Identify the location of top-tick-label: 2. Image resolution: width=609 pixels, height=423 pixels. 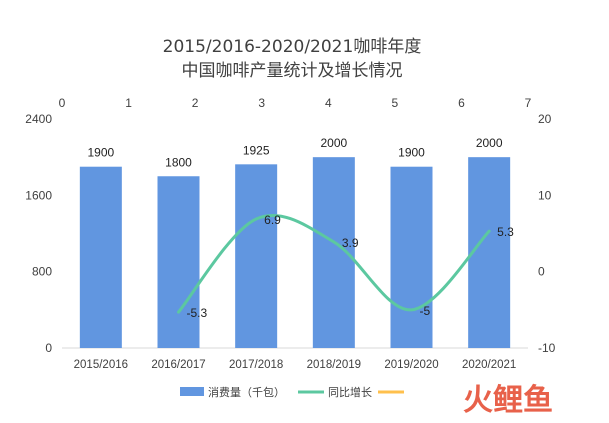
(195, 103).